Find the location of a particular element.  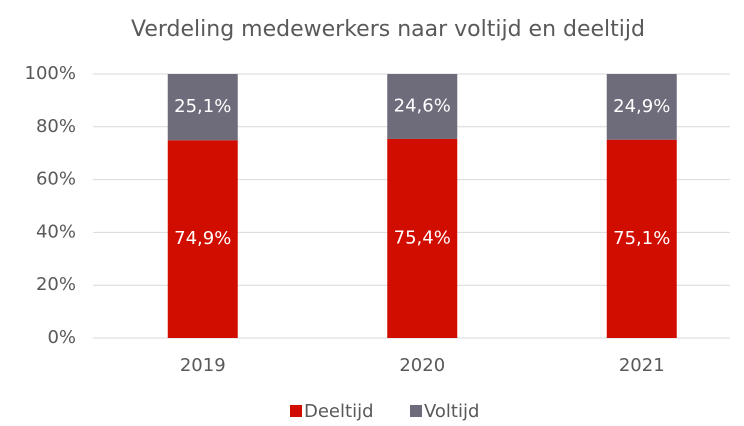

y-tick-label: 100% is located at coordinates (50, 73).